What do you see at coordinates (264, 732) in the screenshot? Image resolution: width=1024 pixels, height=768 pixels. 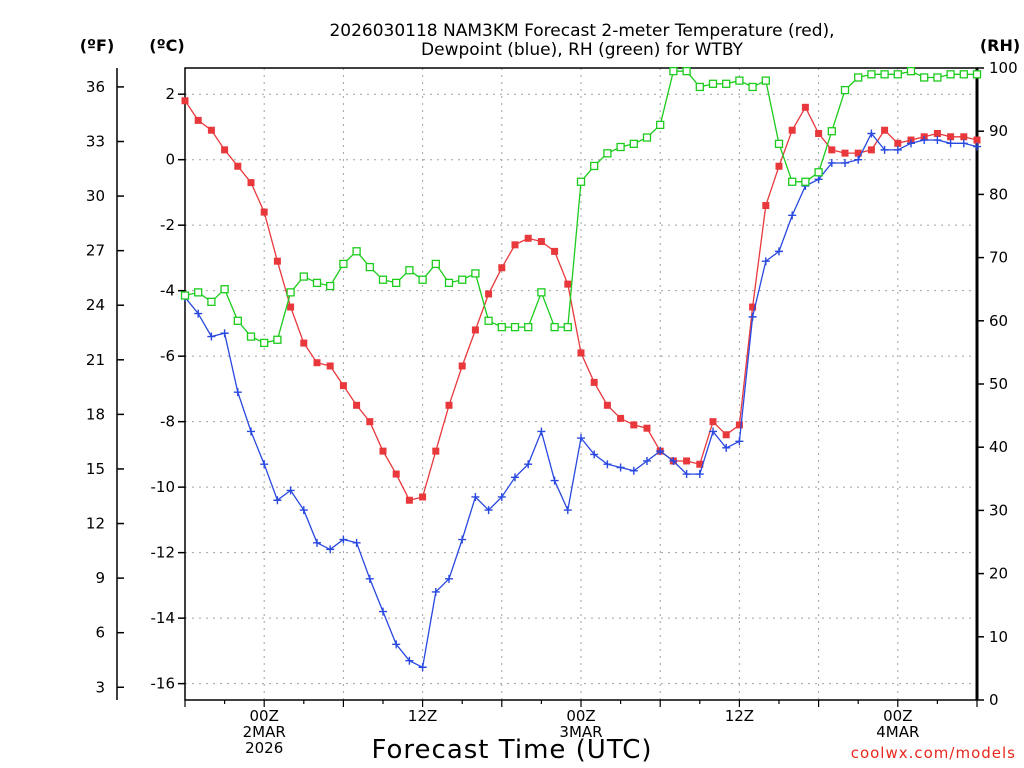 I see `x-tick-label: 2MAR` at bounding box center [264, 732].